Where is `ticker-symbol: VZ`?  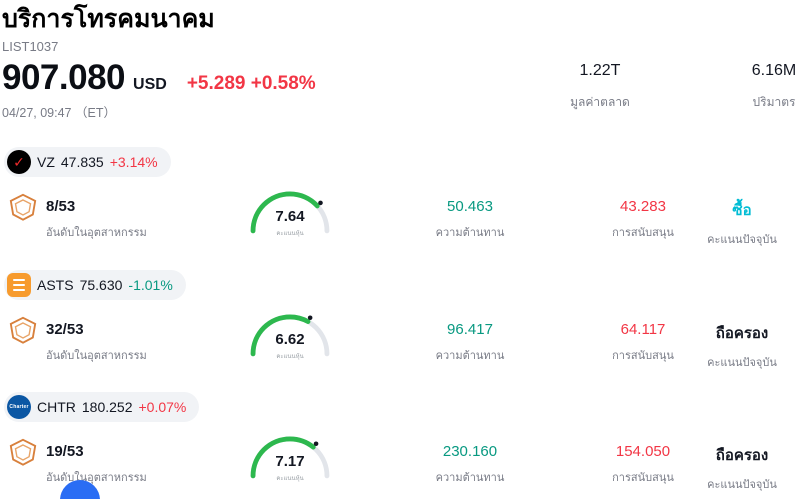 ticker-symbol: VZ is located at coordinates (46, 162).